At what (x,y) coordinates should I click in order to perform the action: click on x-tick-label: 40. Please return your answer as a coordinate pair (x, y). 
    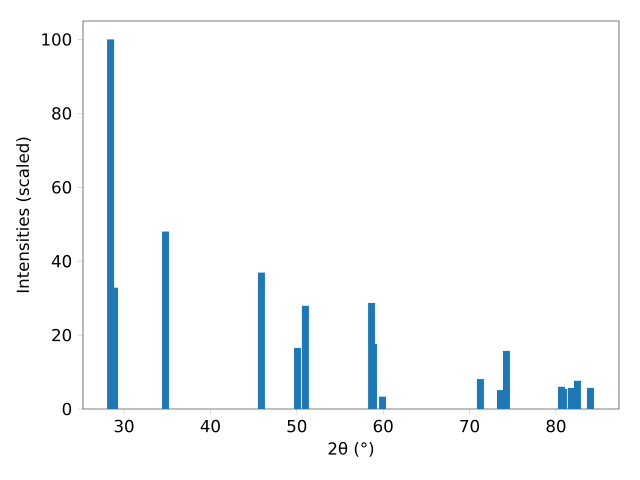
    Looking at the image, I should click on (210, 426).